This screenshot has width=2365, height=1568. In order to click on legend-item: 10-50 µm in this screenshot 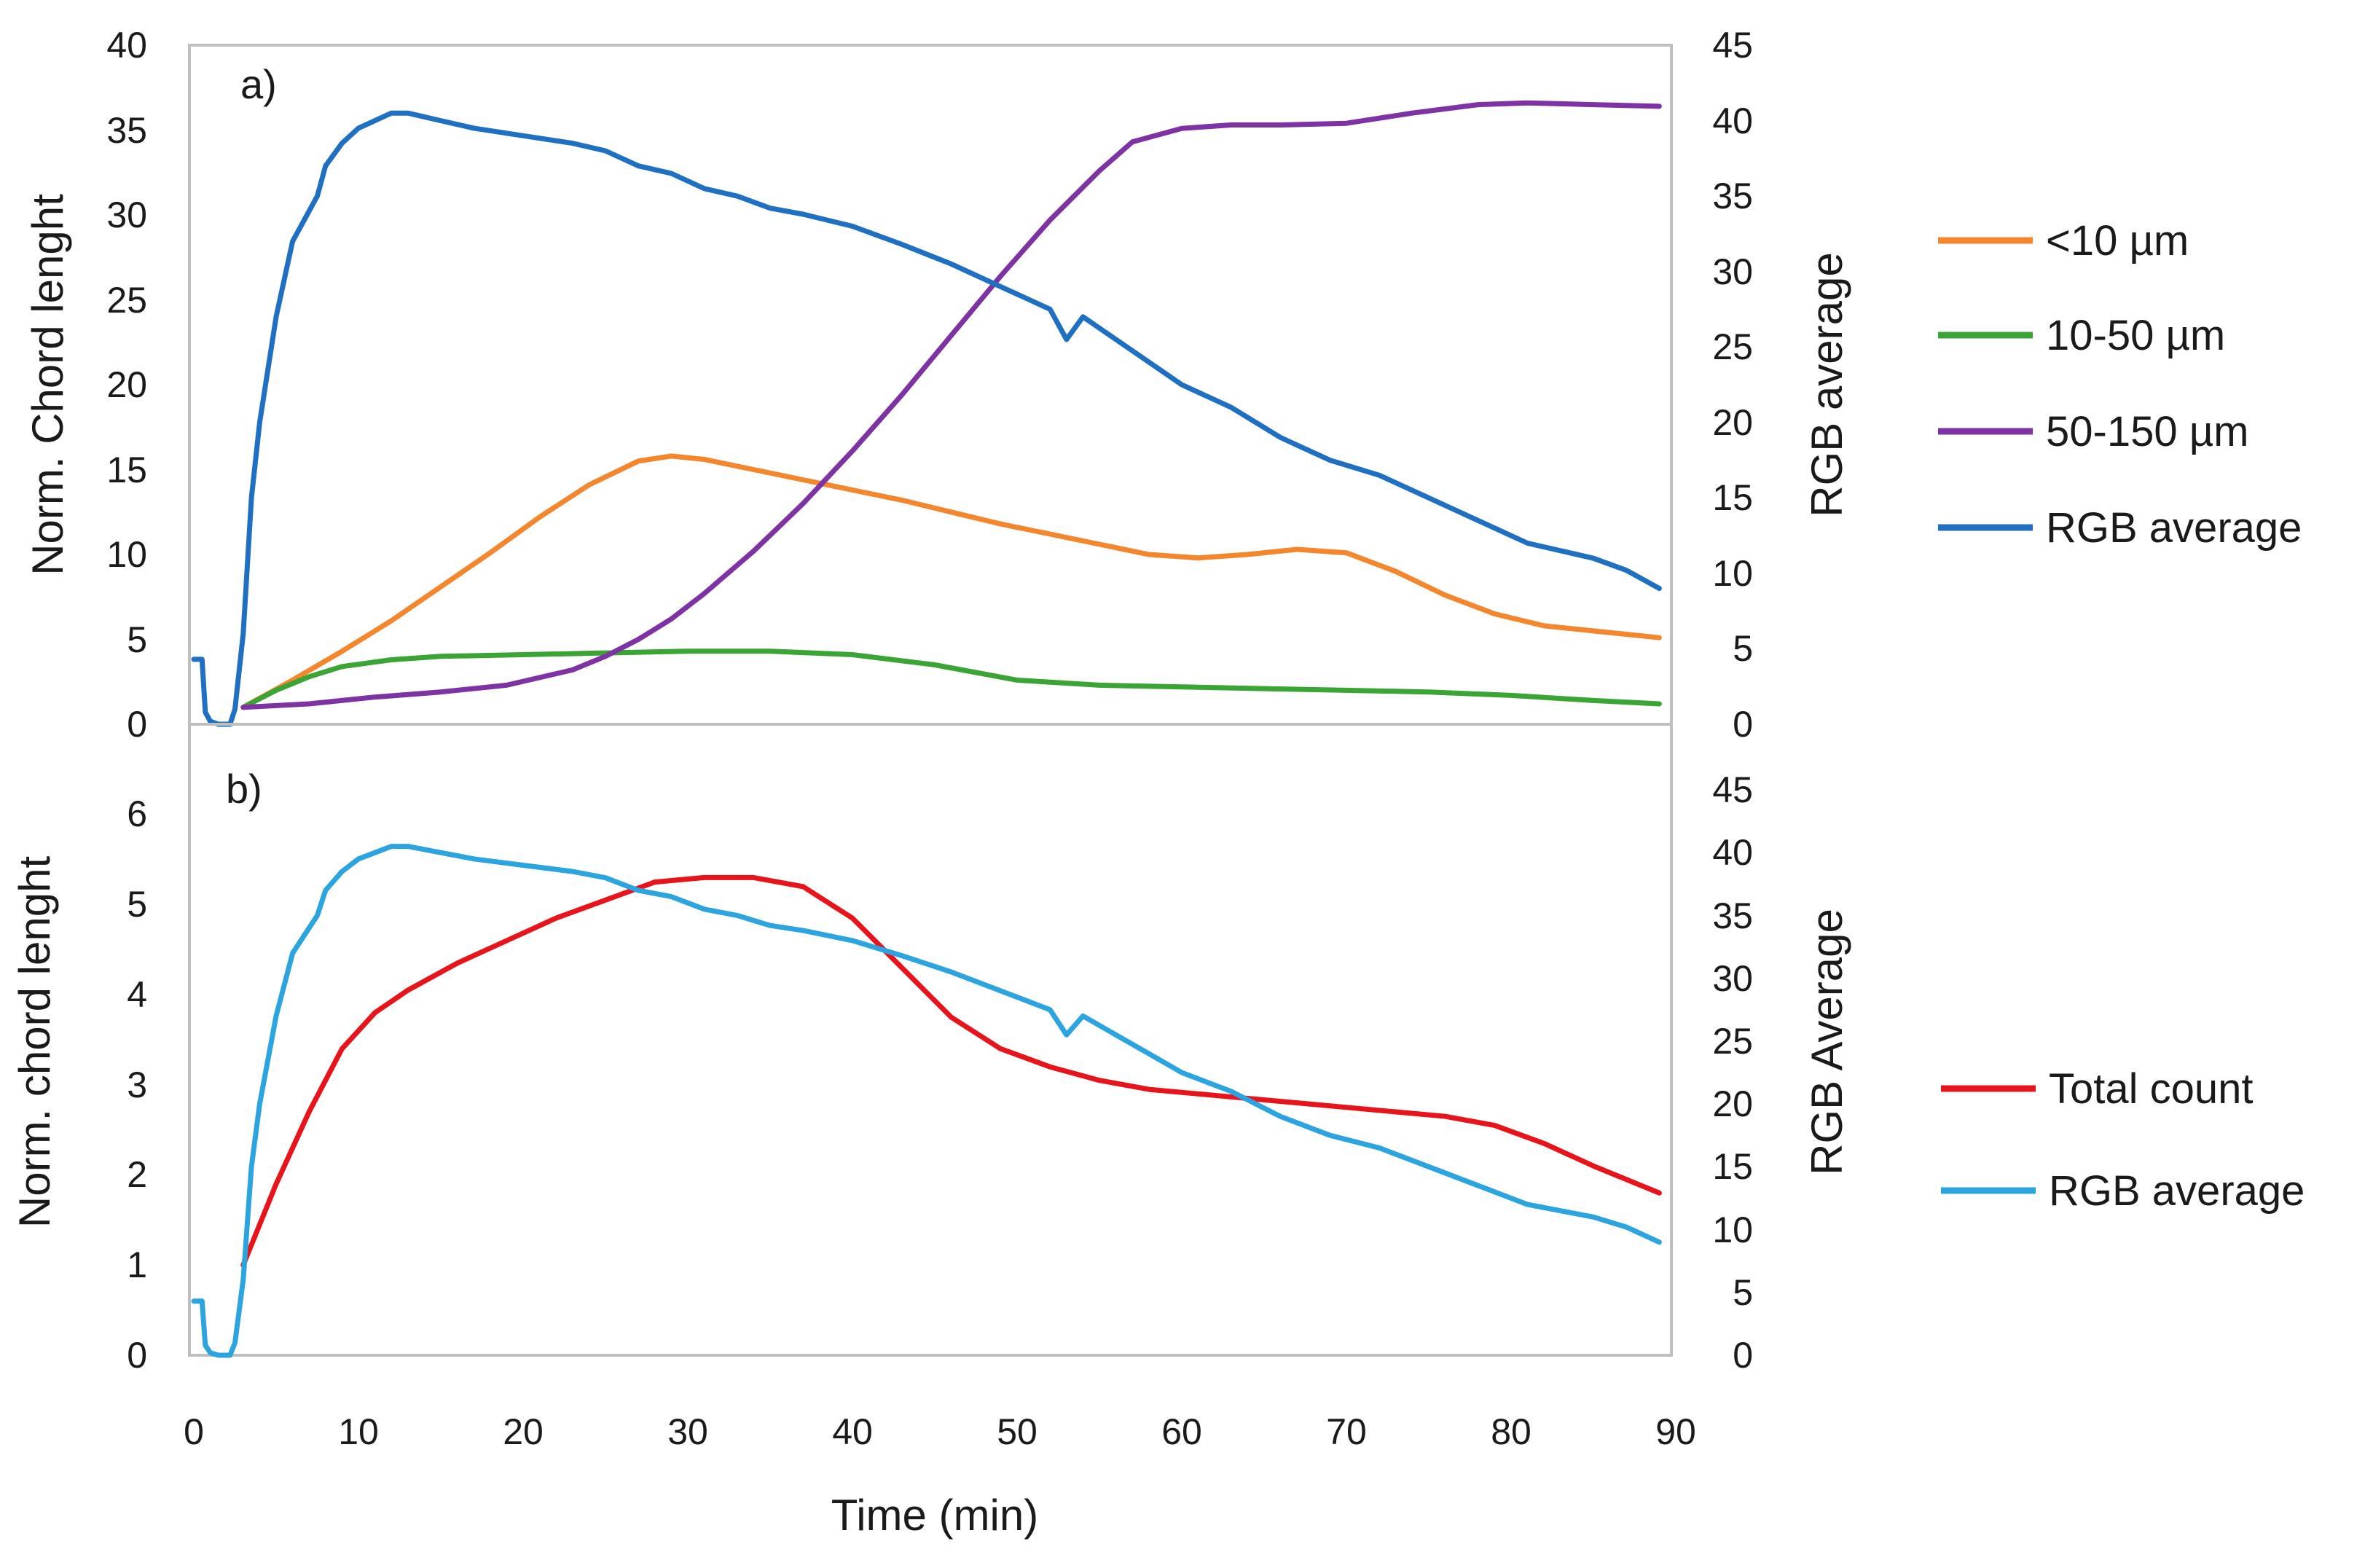, I will do `click(2081, 335)`.